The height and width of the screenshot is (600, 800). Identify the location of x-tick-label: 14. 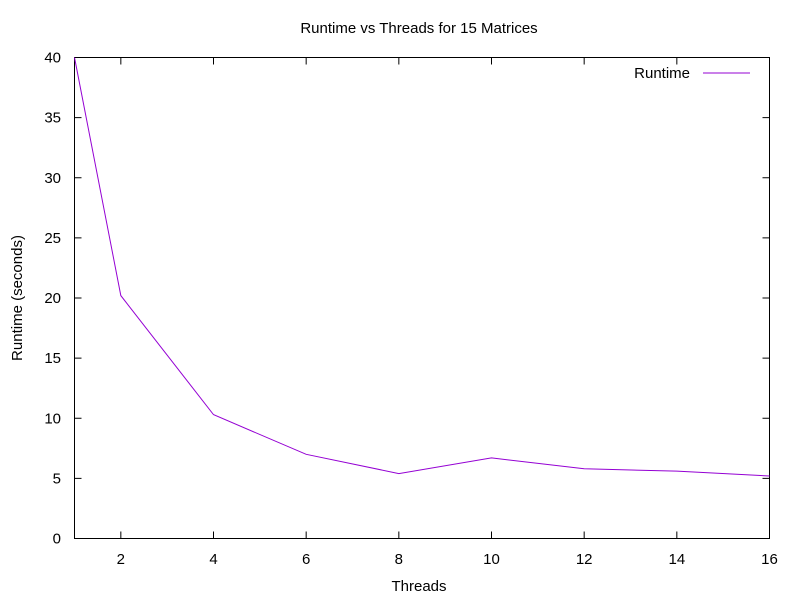
(676, 559).